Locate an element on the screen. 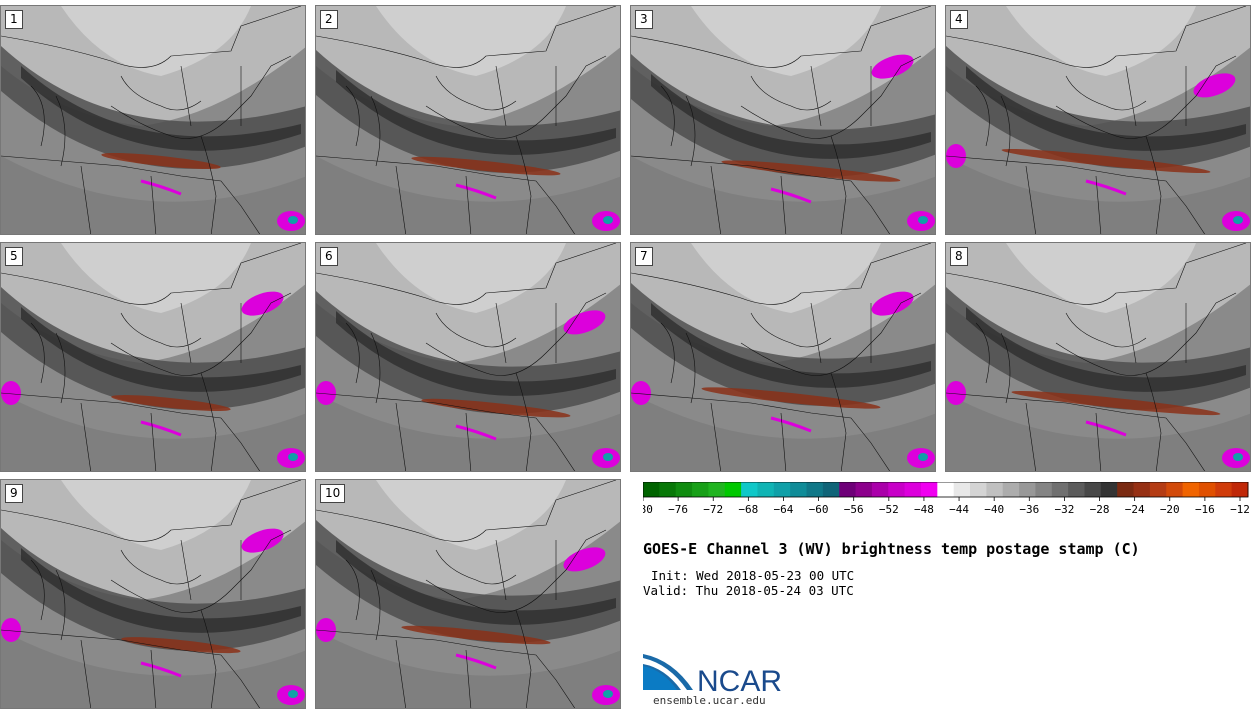 The height and width of the screenshot is (709, 1260). colorbar-tick-label: −28 is located at coordinates (1100, 509).